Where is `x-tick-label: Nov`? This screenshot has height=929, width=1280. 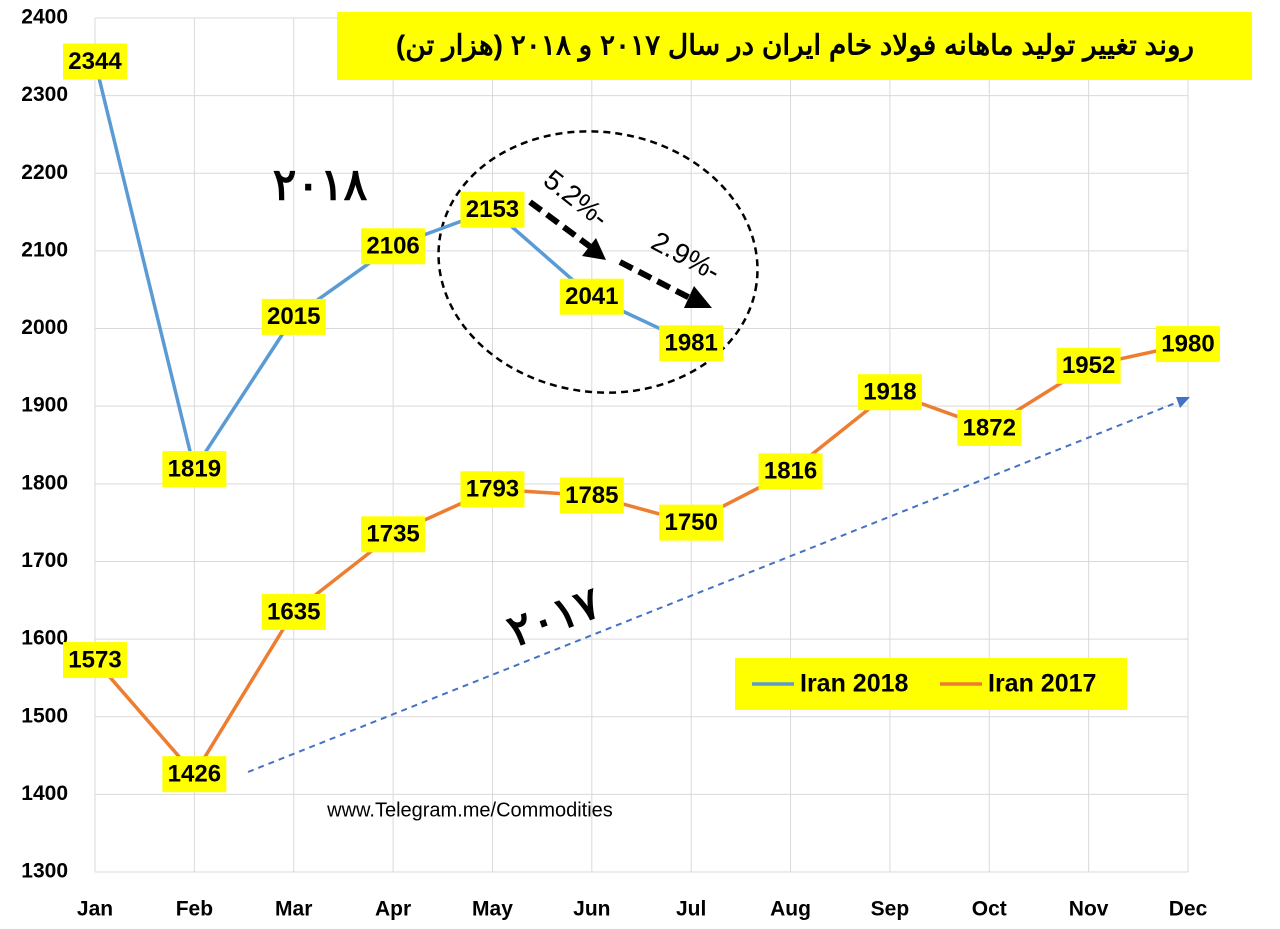
x-tick-label: Nov is located at coordinates (1089, 909).